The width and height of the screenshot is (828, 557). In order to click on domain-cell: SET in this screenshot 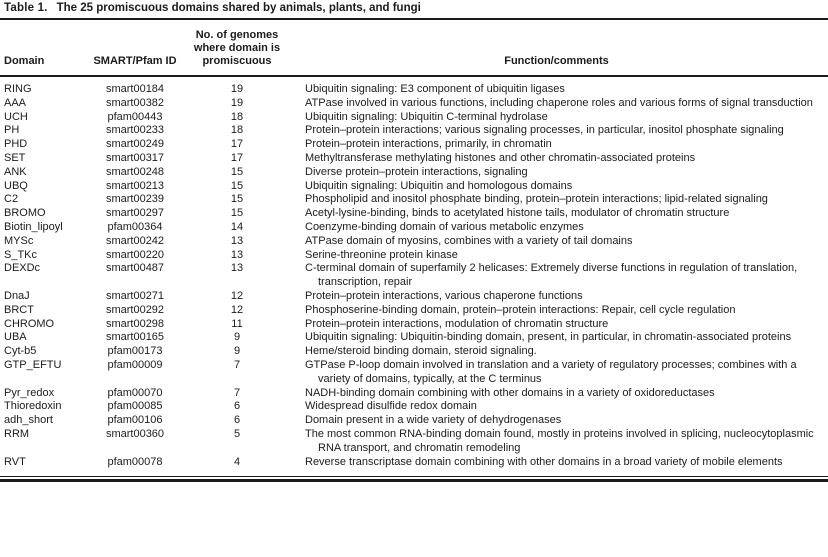, I will do `click(15, 157)`.